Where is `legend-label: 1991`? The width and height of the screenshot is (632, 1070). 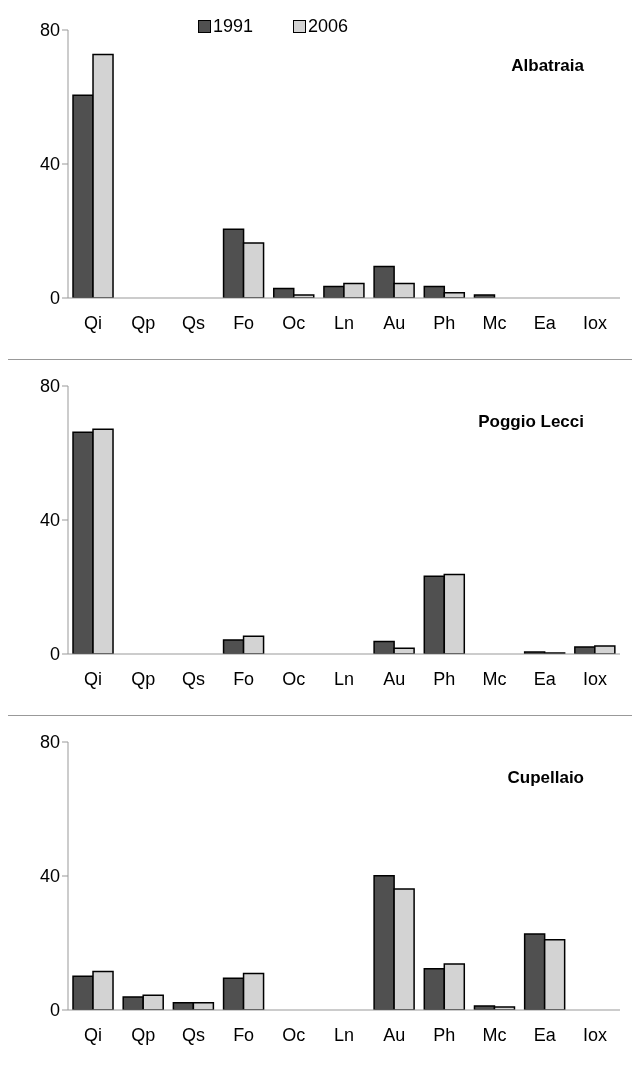
legend-label: 1991 is located at coordinates (233, 26).